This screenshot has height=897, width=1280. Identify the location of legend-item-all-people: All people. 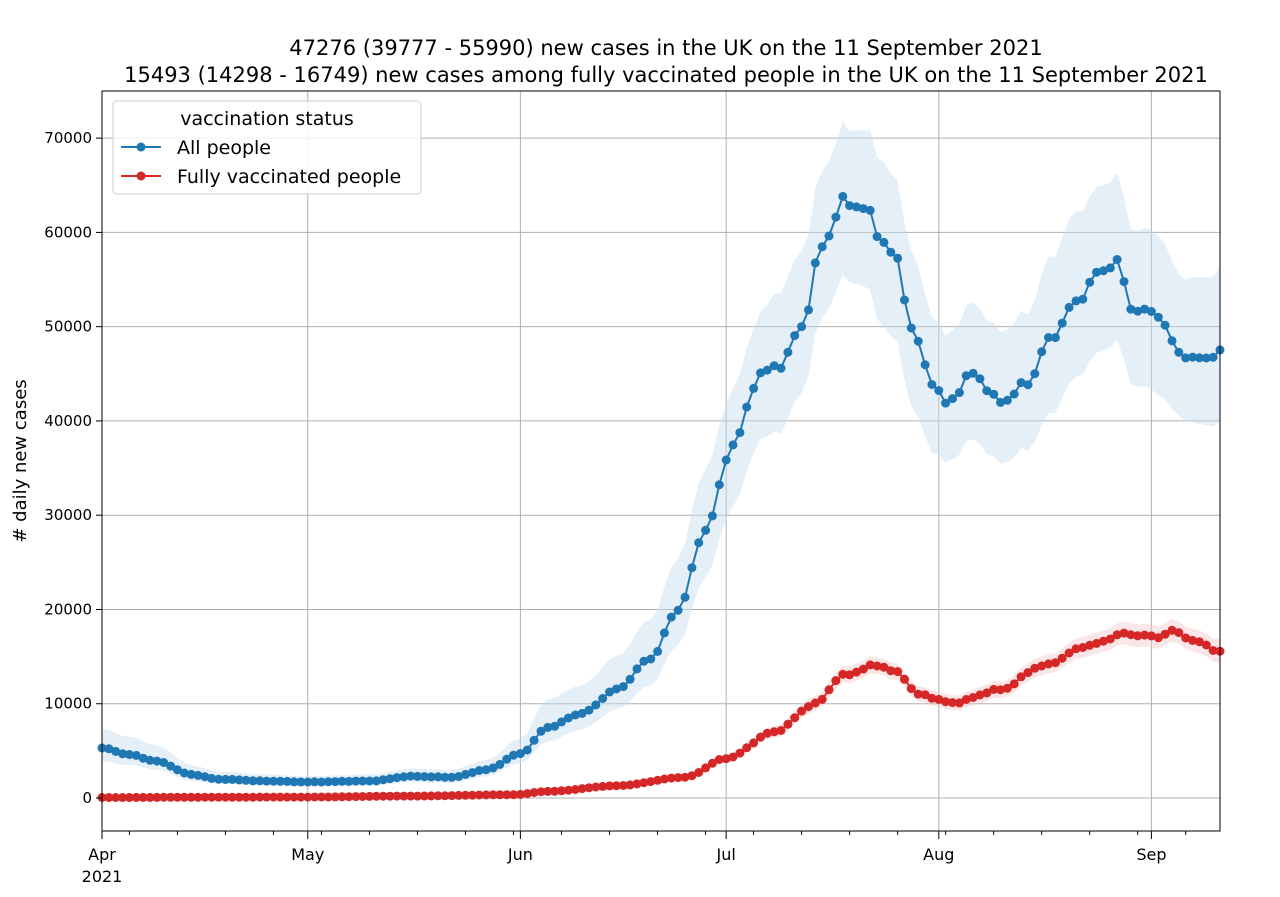
(196, 148).